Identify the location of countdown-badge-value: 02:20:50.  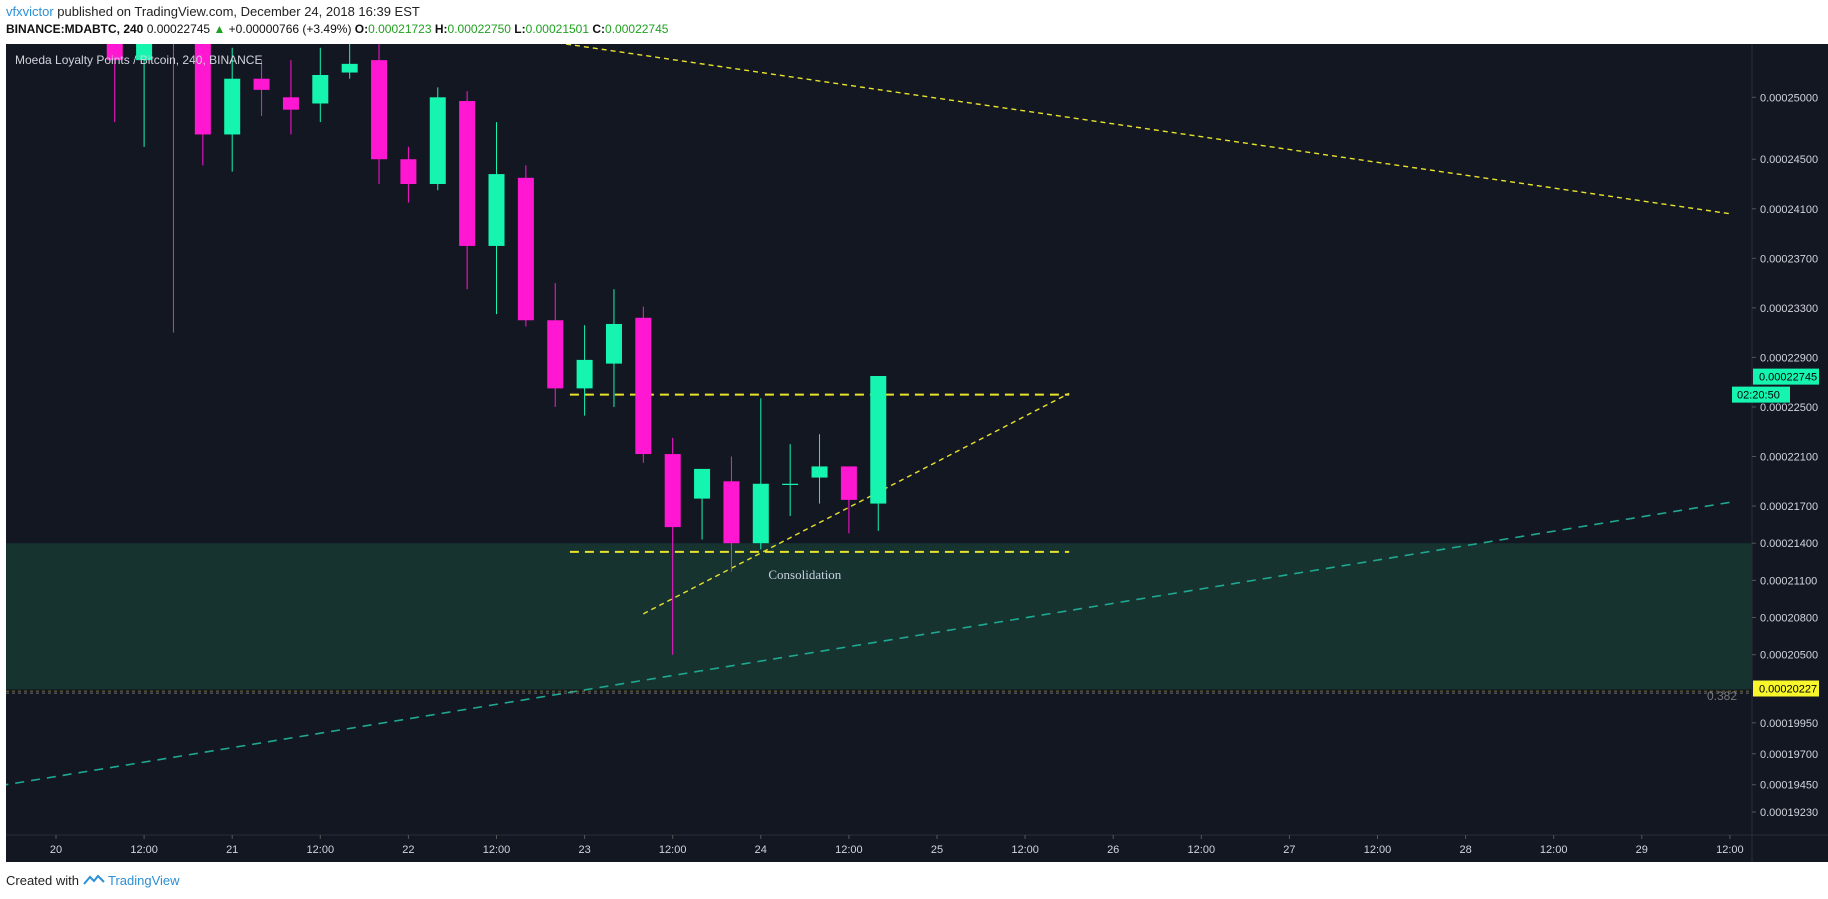
(1758, 396).